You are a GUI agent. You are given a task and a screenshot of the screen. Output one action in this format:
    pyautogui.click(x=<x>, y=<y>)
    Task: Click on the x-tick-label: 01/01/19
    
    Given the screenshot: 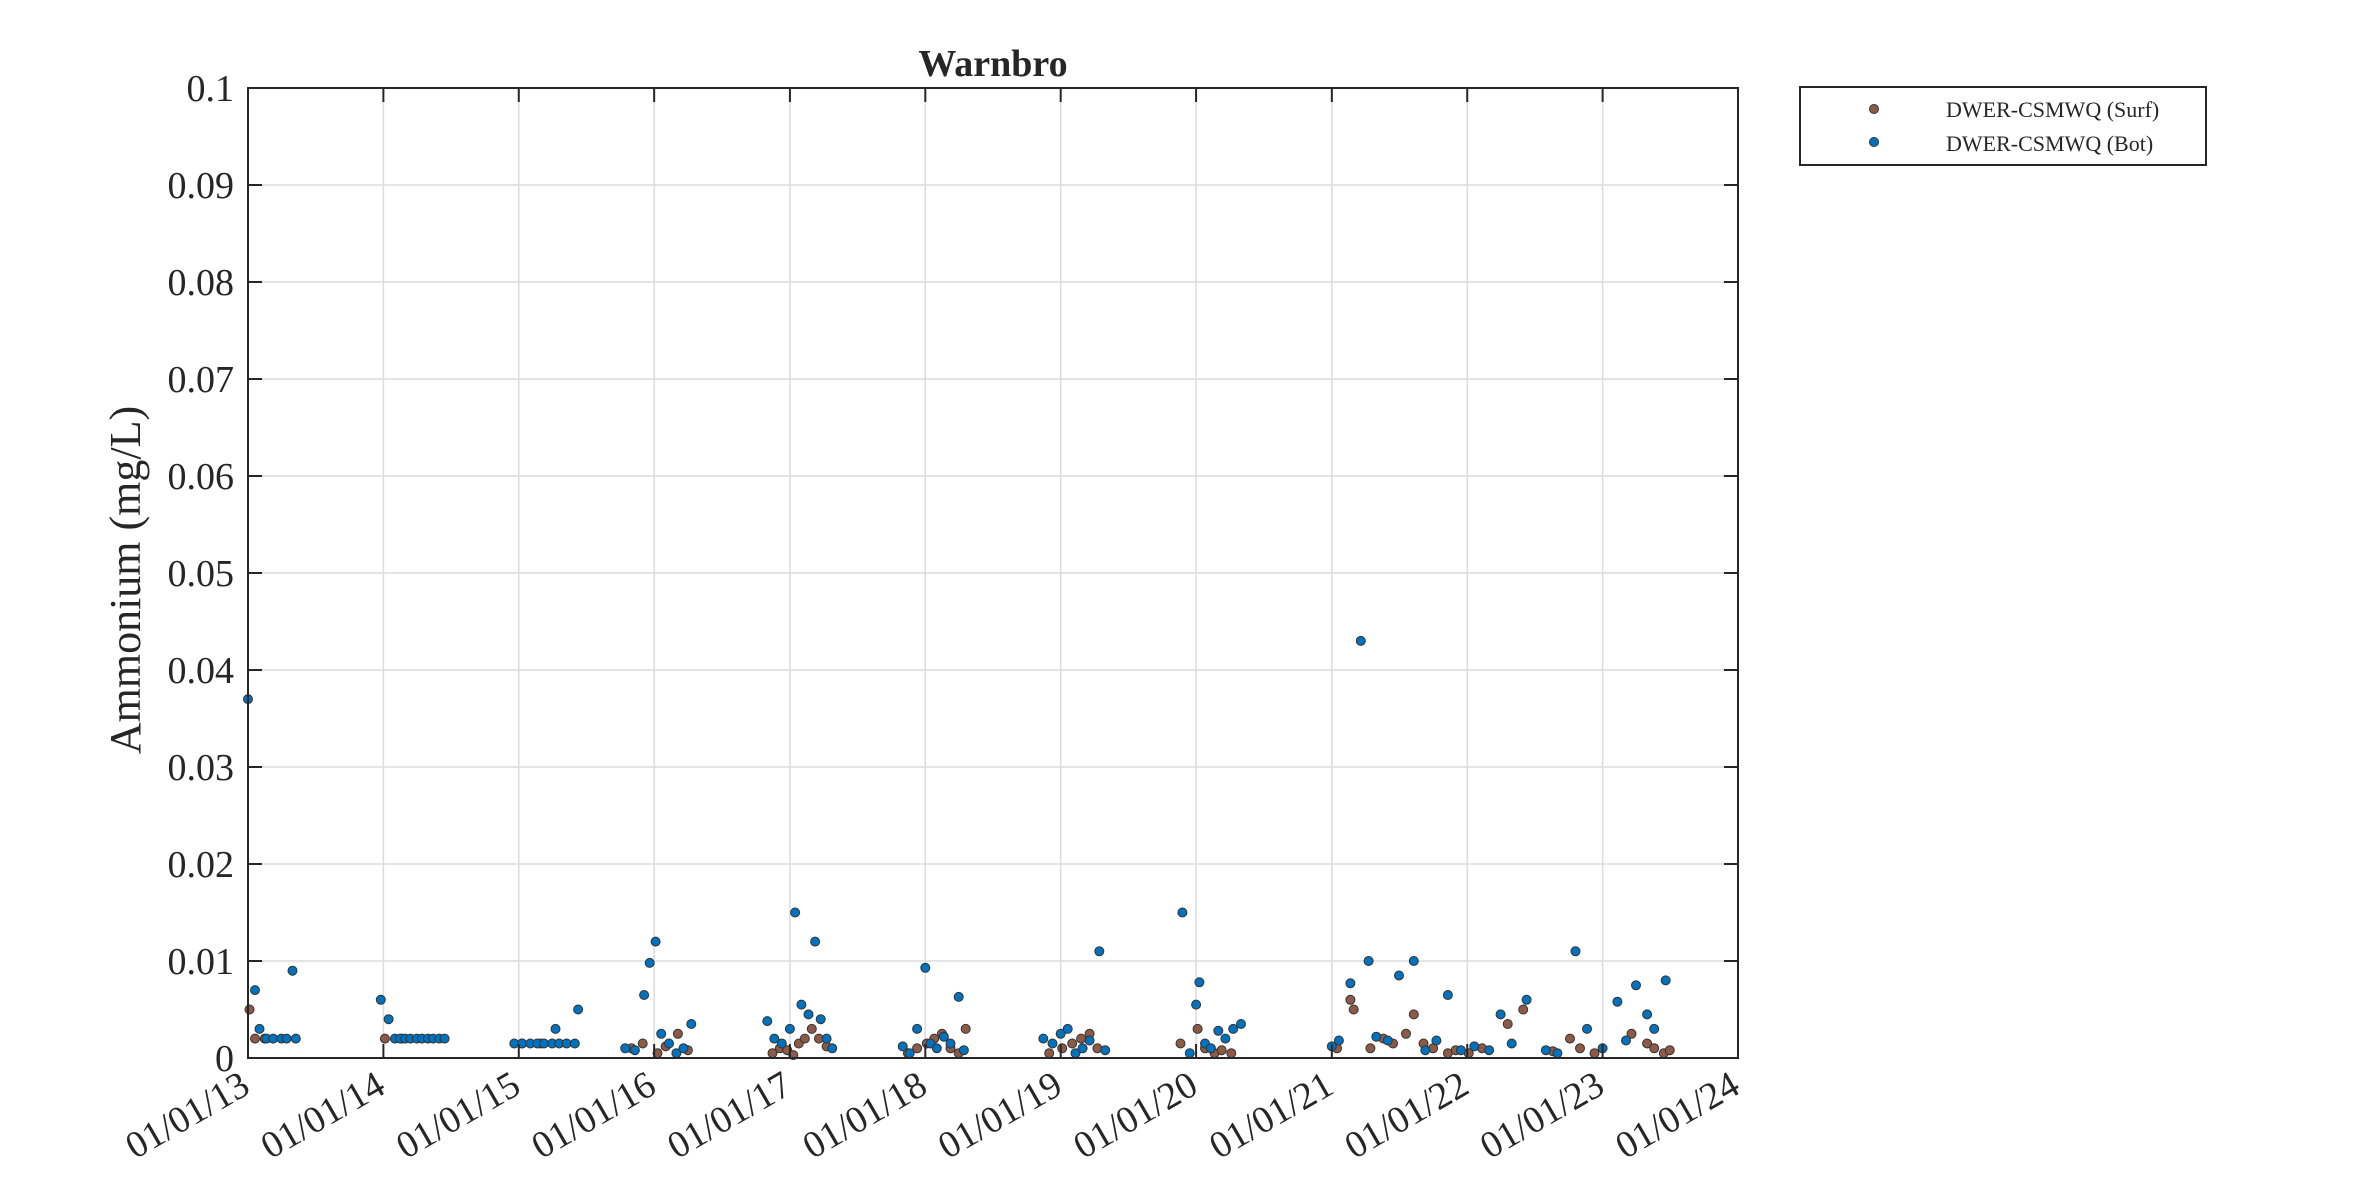 What is the action you would take?
    pyautogui.click(x=1000, y=1115)
    